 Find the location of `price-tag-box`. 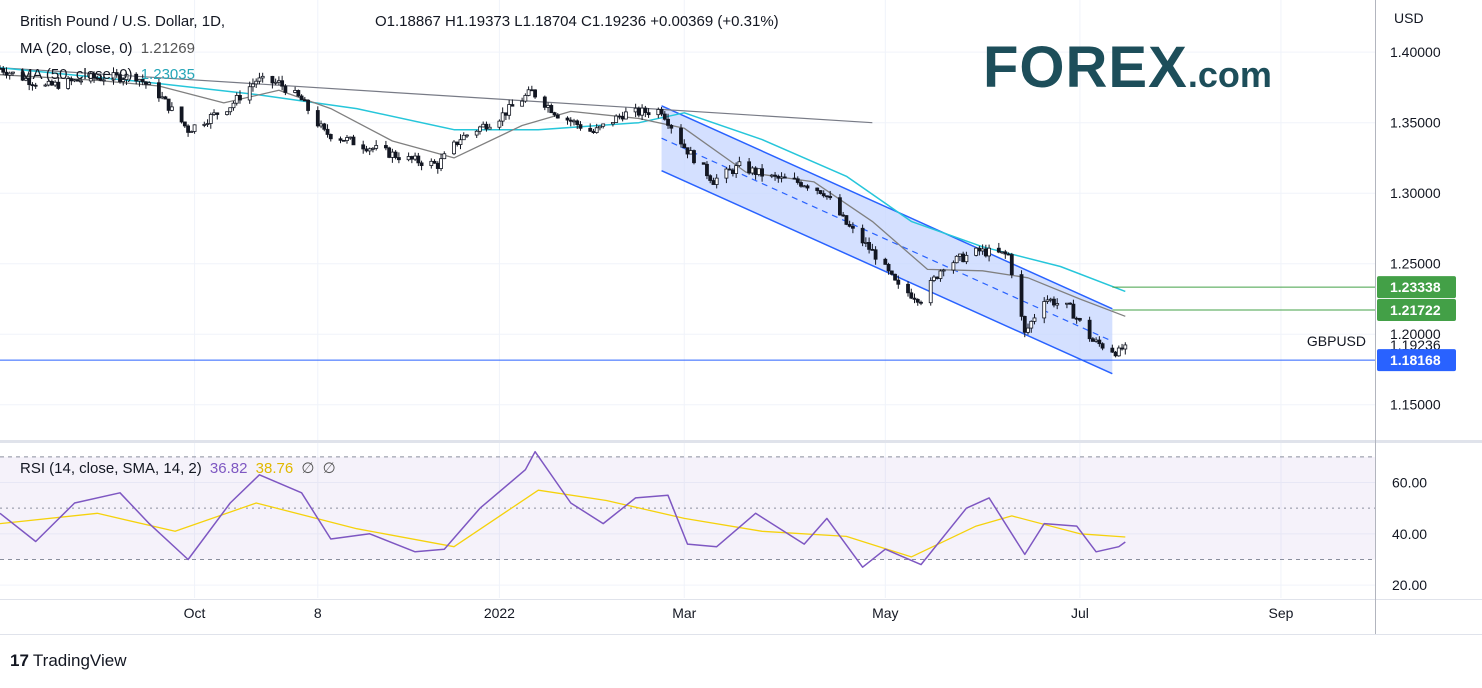

price-tag-box is located at coordinates (1416, 287).